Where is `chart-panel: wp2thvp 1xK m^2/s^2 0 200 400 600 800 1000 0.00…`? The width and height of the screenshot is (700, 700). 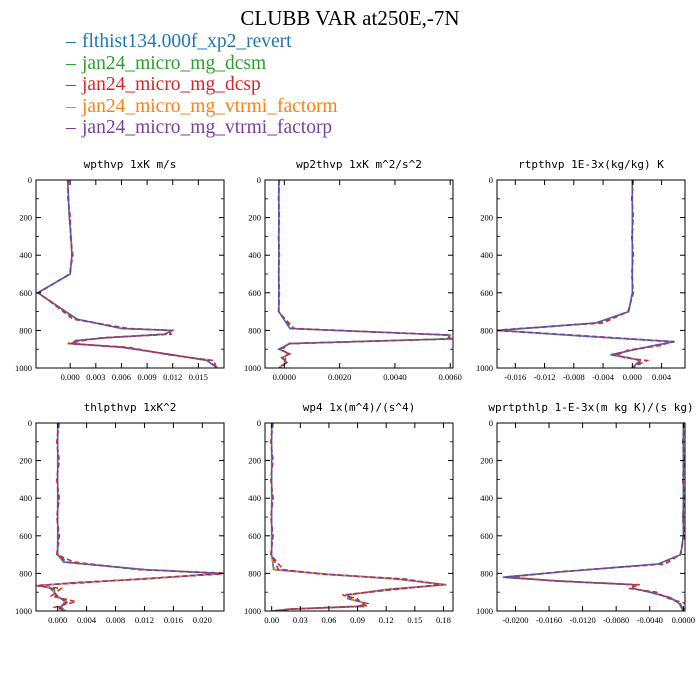 chart-panel: wp2thvp 1xK m^2/s^2 0 200 400 600 800 1000 0.00… is located at coordinates (353, 270).